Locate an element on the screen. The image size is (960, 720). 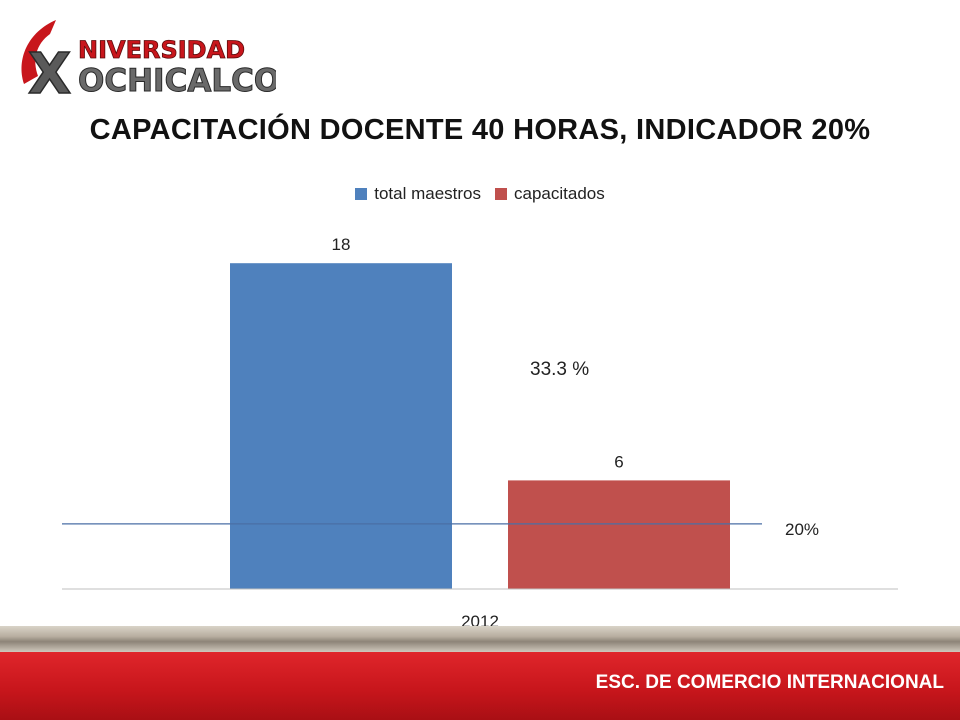
chart-legend: total maestros capacitados is located at coordinates (480, 194).